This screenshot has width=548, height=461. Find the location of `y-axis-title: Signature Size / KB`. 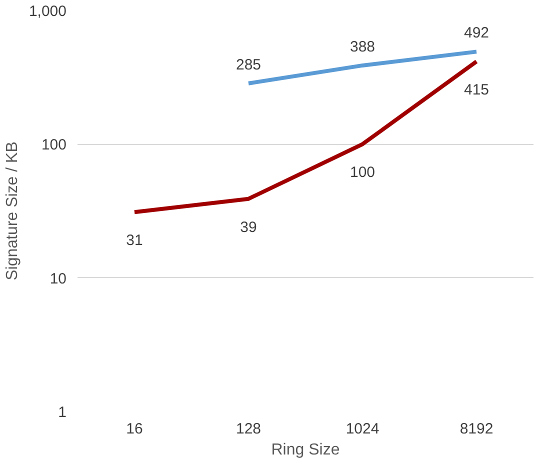

y-axis-title: Signature Size / KB is located at coordinates (12, 211).